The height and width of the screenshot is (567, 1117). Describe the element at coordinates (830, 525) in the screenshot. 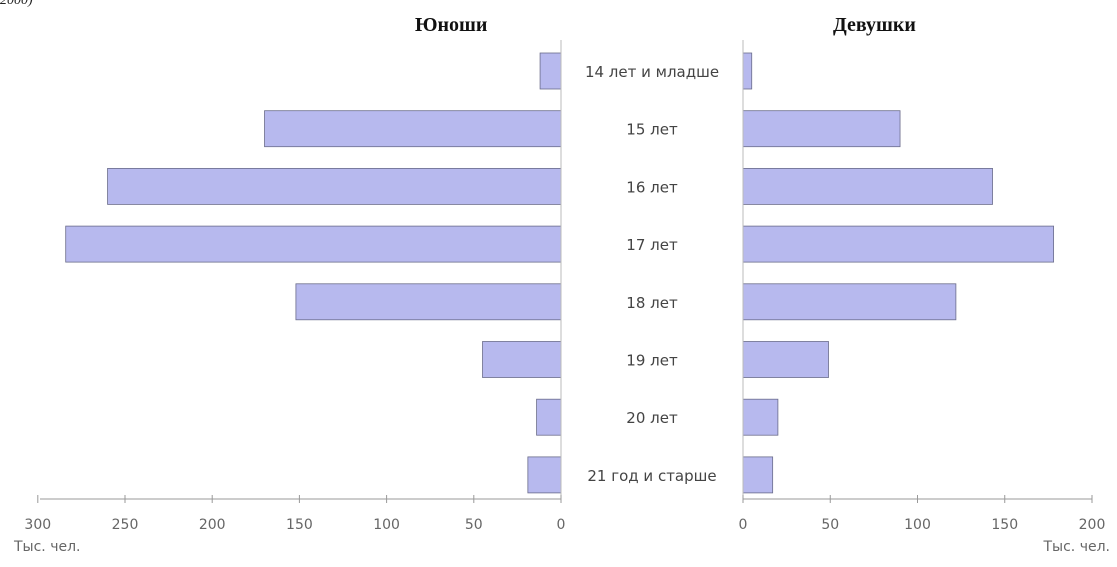

I see `right-tick-label-1: 50` at that location.